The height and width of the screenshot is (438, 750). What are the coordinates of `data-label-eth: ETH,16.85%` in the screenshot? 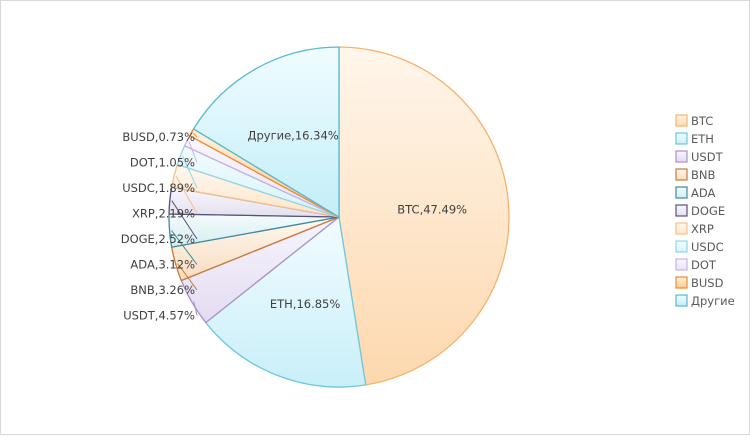 It's located at (305, 304).